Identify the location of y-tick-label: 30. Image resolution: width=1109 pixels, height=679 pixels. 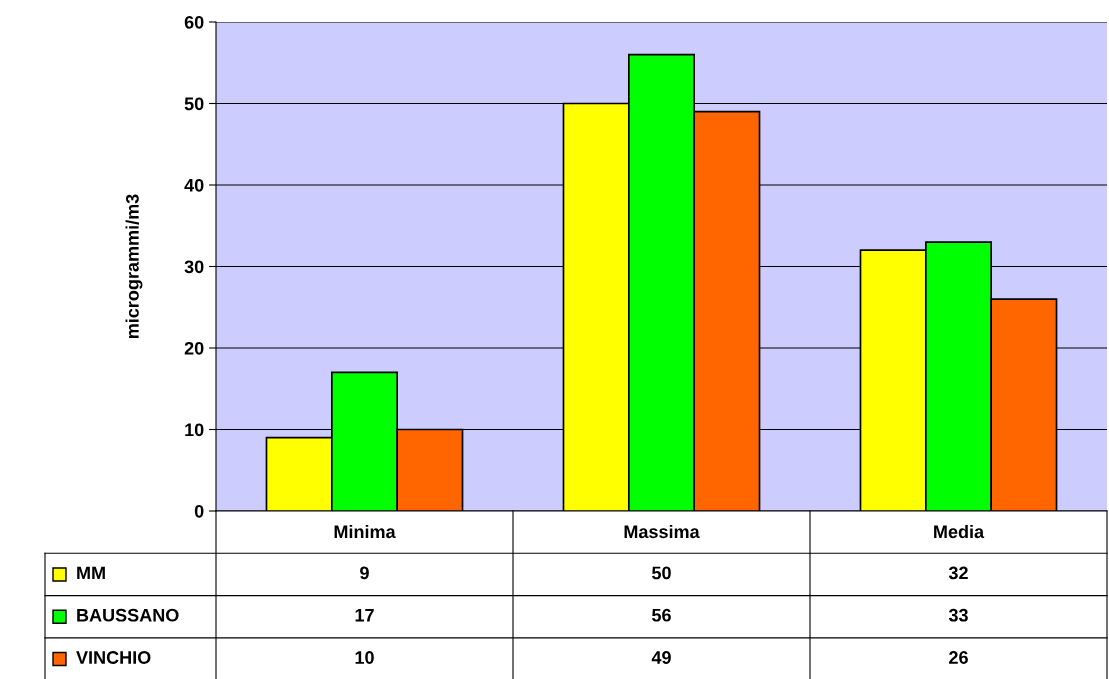
(194, 267).